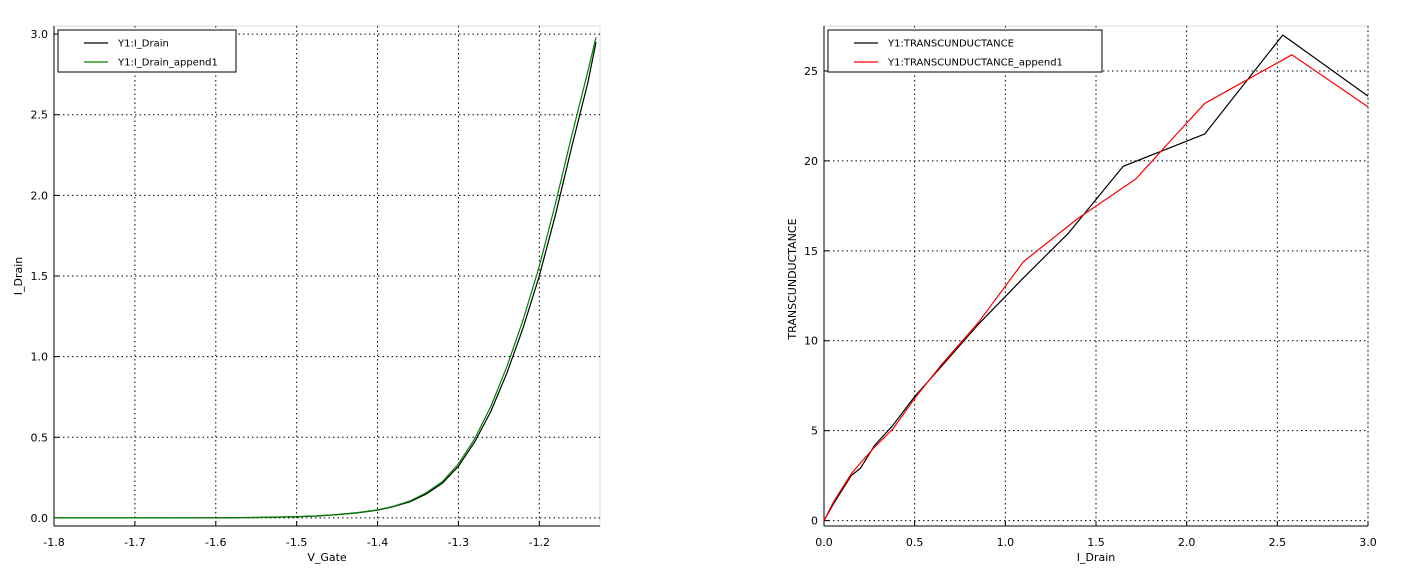  I want to click on x-tick-label: 1.5, so click(1096, 542).